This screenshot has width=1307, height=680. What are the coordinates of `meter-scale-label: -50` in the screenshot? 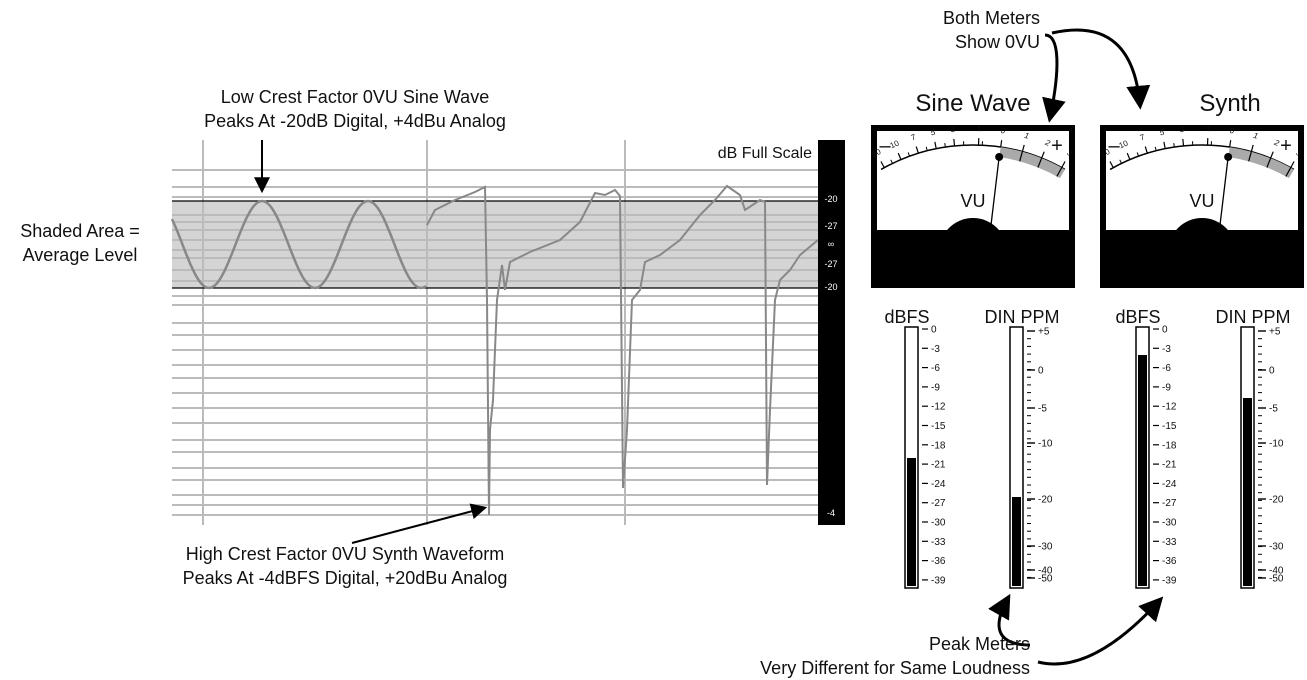 It's located at (1276, 579).